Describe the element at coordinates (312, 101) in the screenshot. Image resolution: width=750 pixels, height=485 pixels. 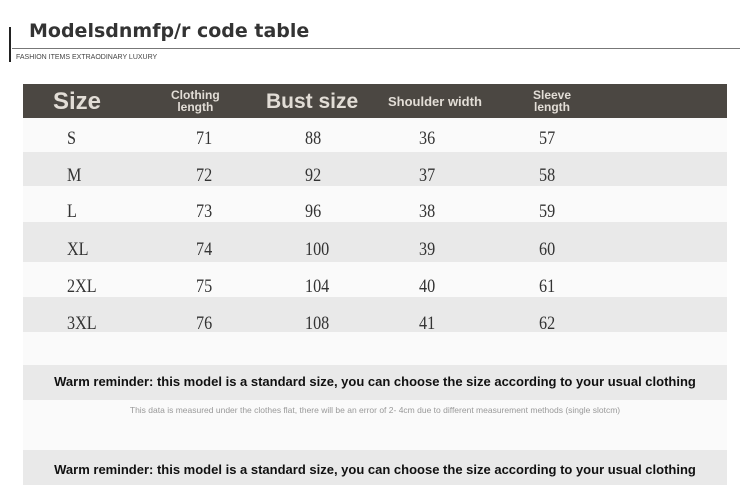
I see `header-bust-size: Bust size` at that location.